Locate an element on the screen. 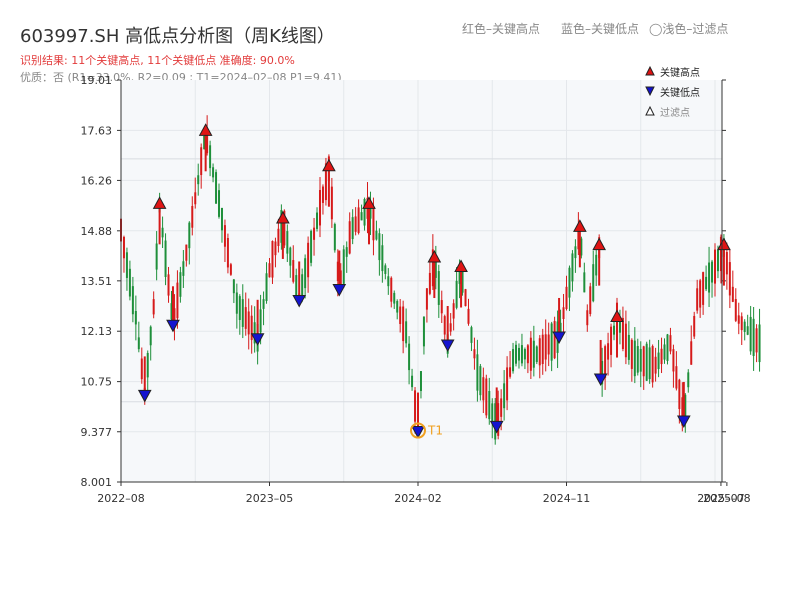 The image size is (800, 600). y-tick-label: 14.88 is located at coordinates (97, 231).